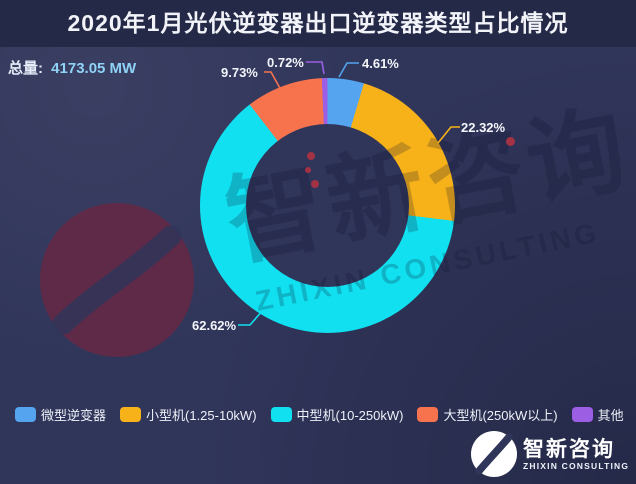 Image resolution: width=636 pixels, height=484 pixels. I want to click on legend-label: 大型机(250kW以上), so click(500, 415).